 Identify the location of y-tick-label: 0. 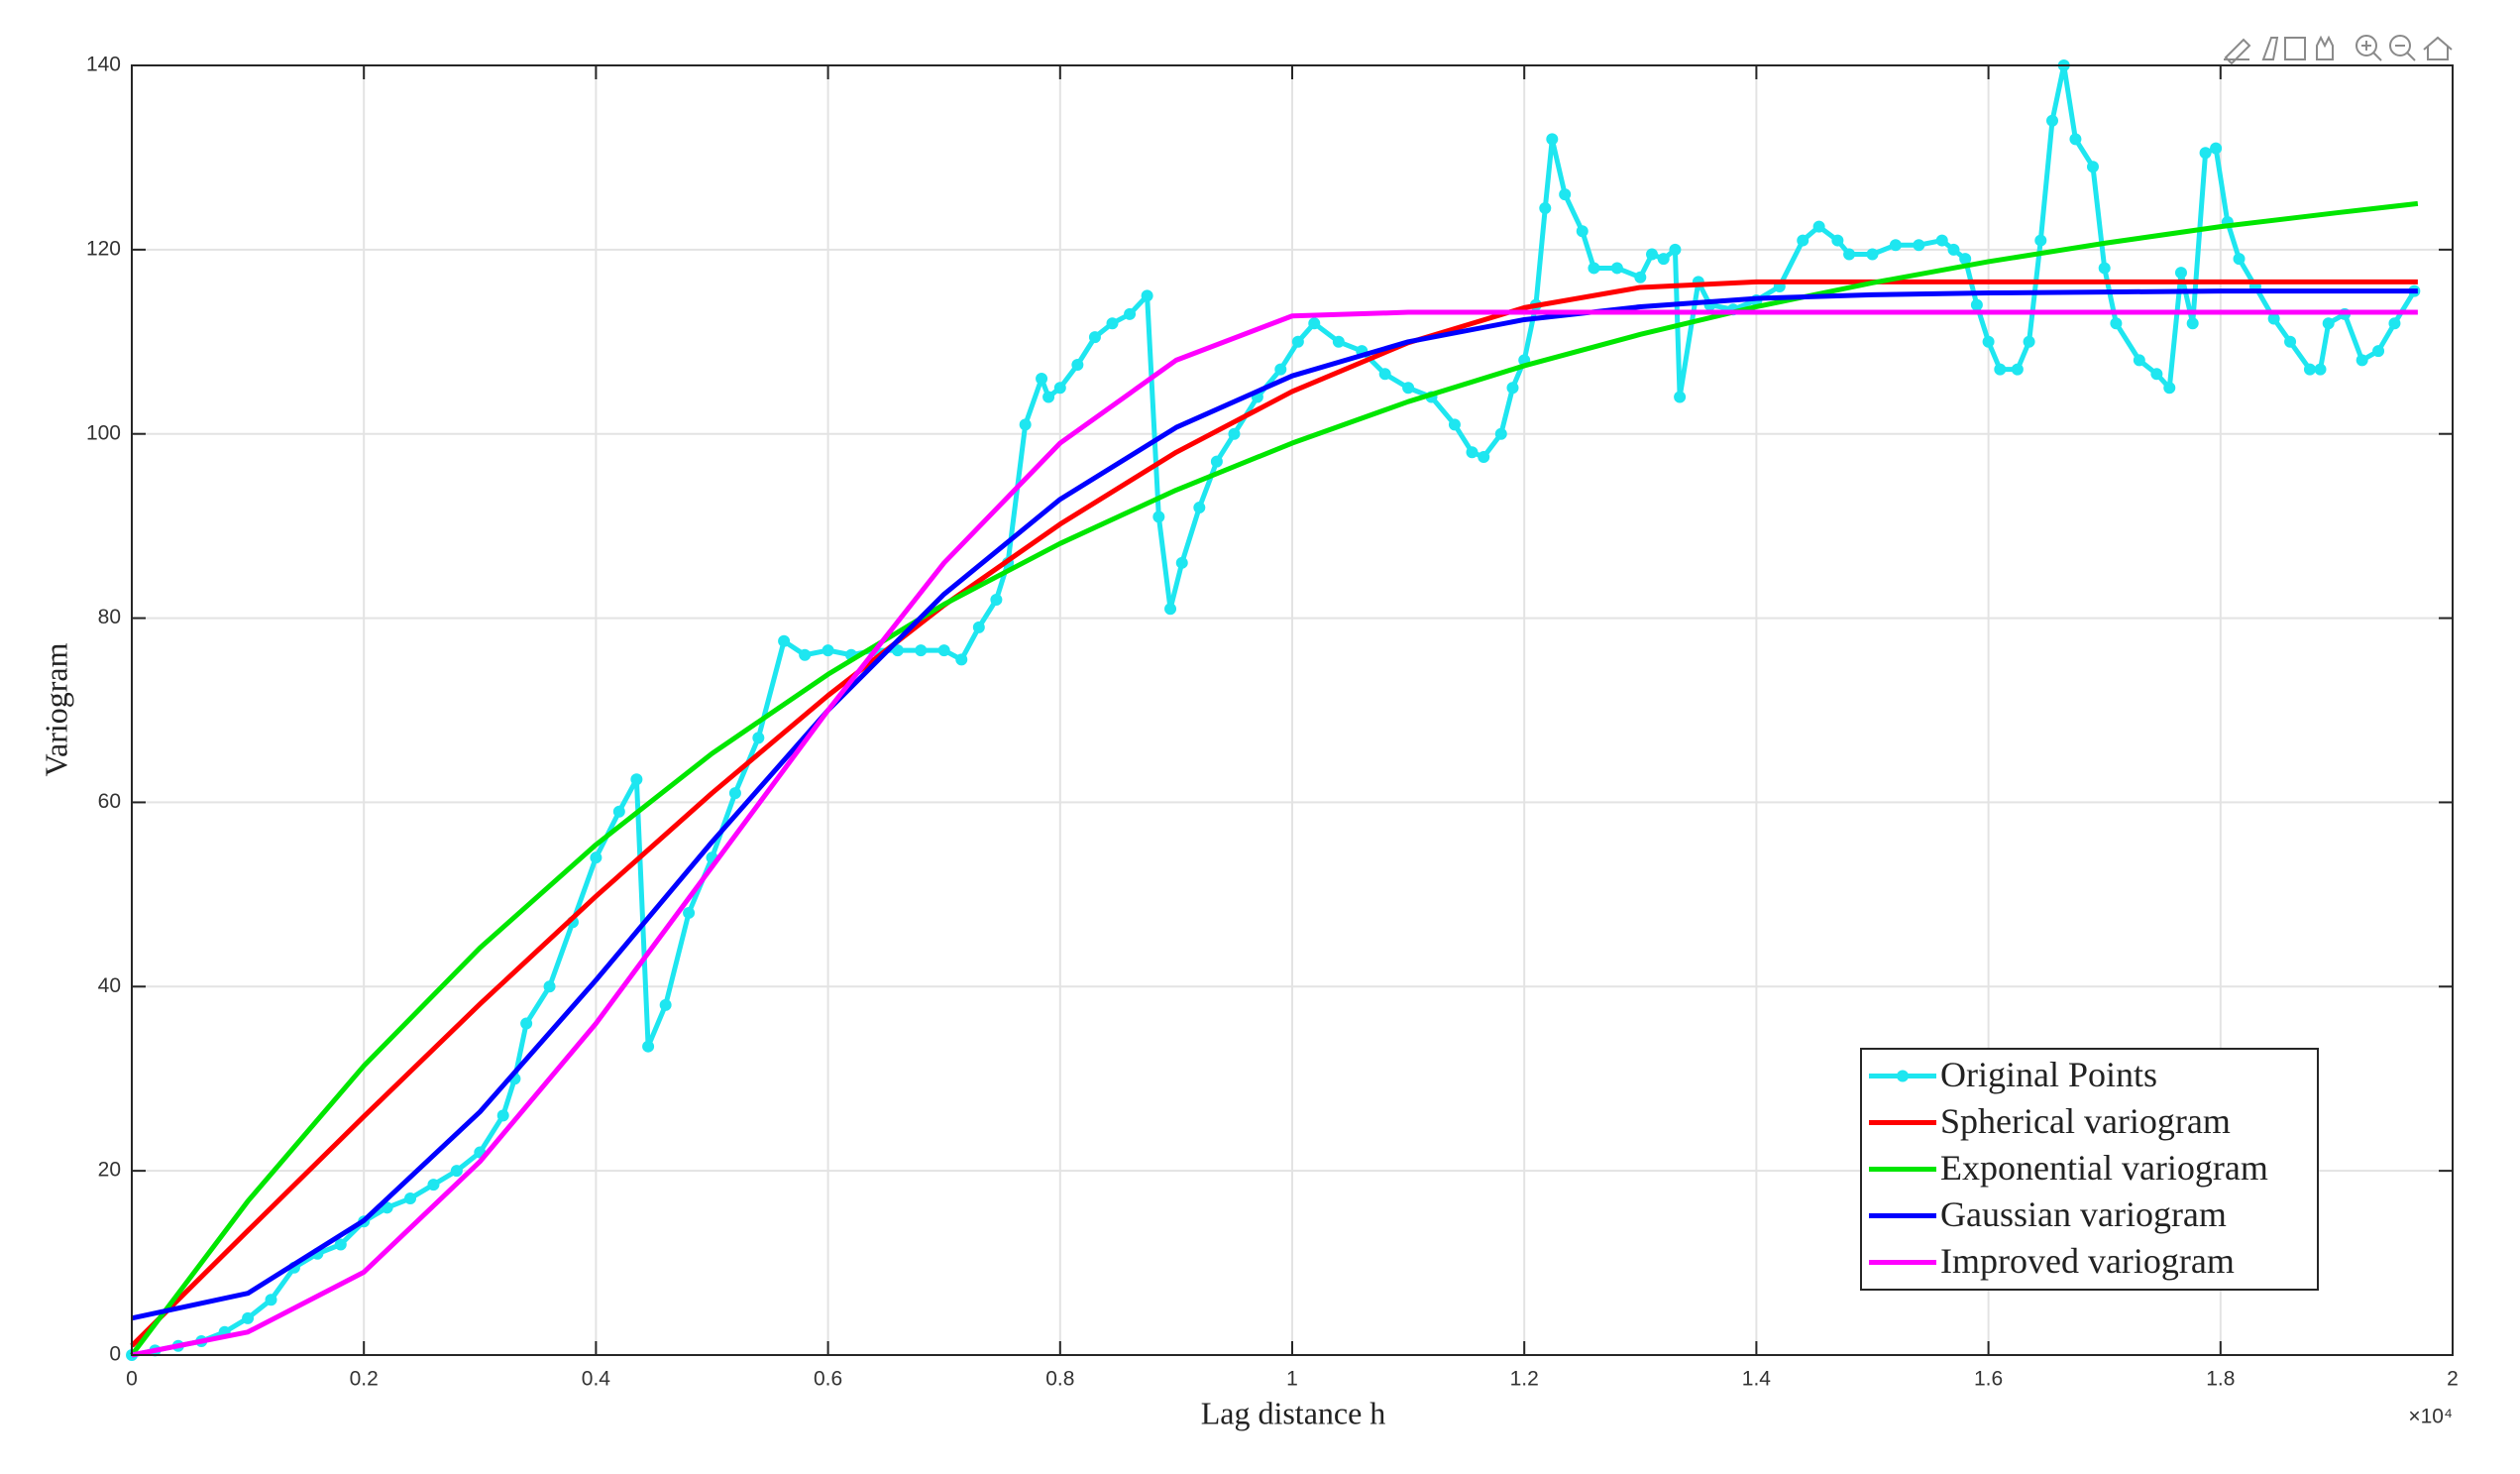
(115, 1354).